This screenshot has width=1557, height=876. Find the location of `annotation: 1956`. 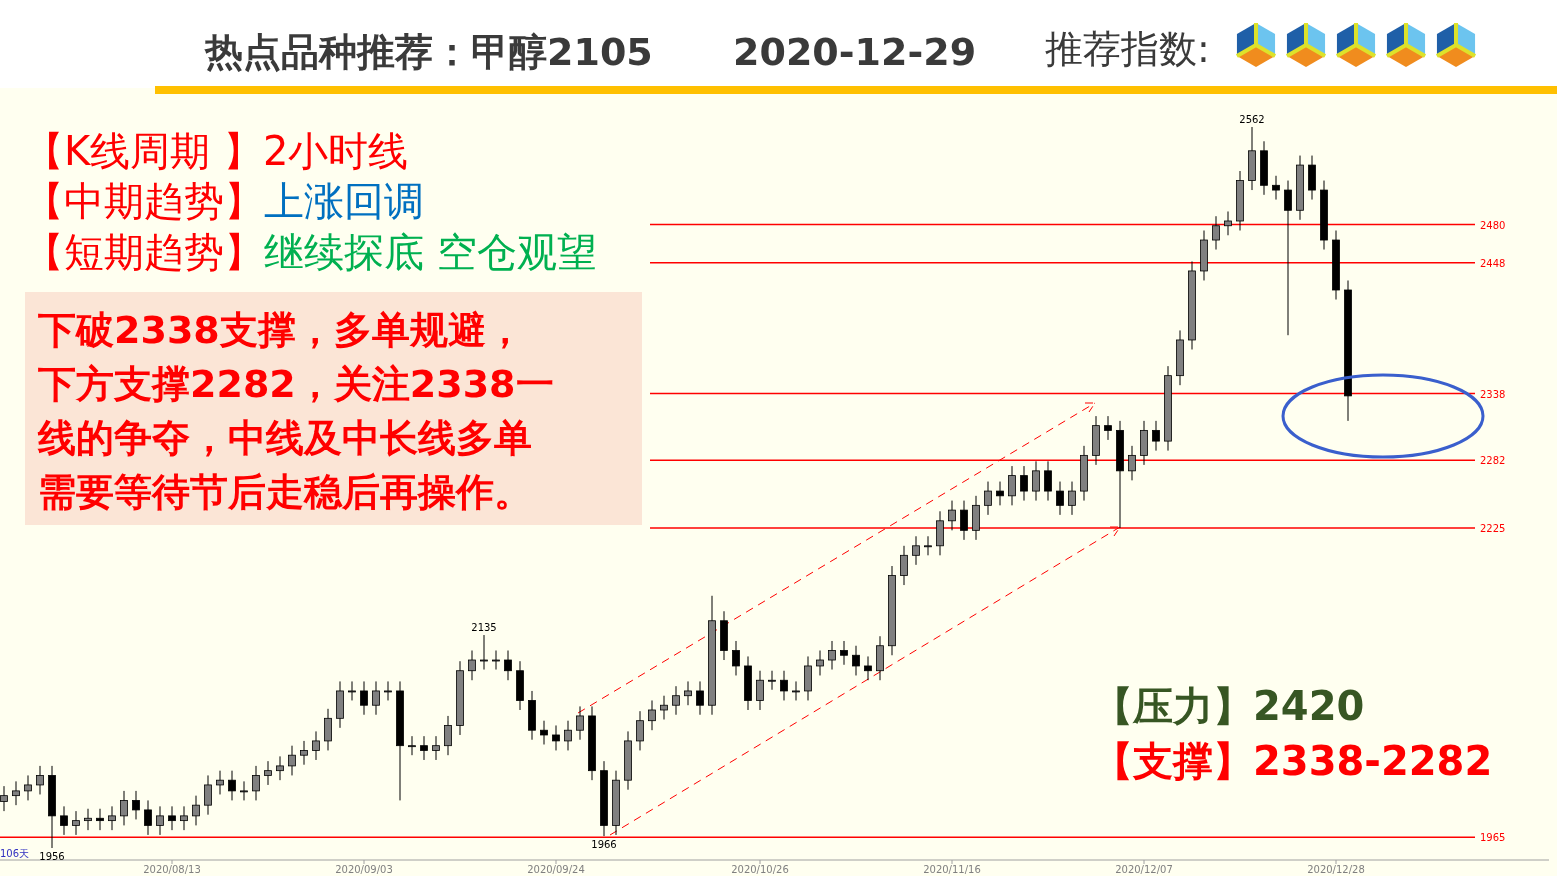

annotation: 1956 is located at coordinates (52, 856).